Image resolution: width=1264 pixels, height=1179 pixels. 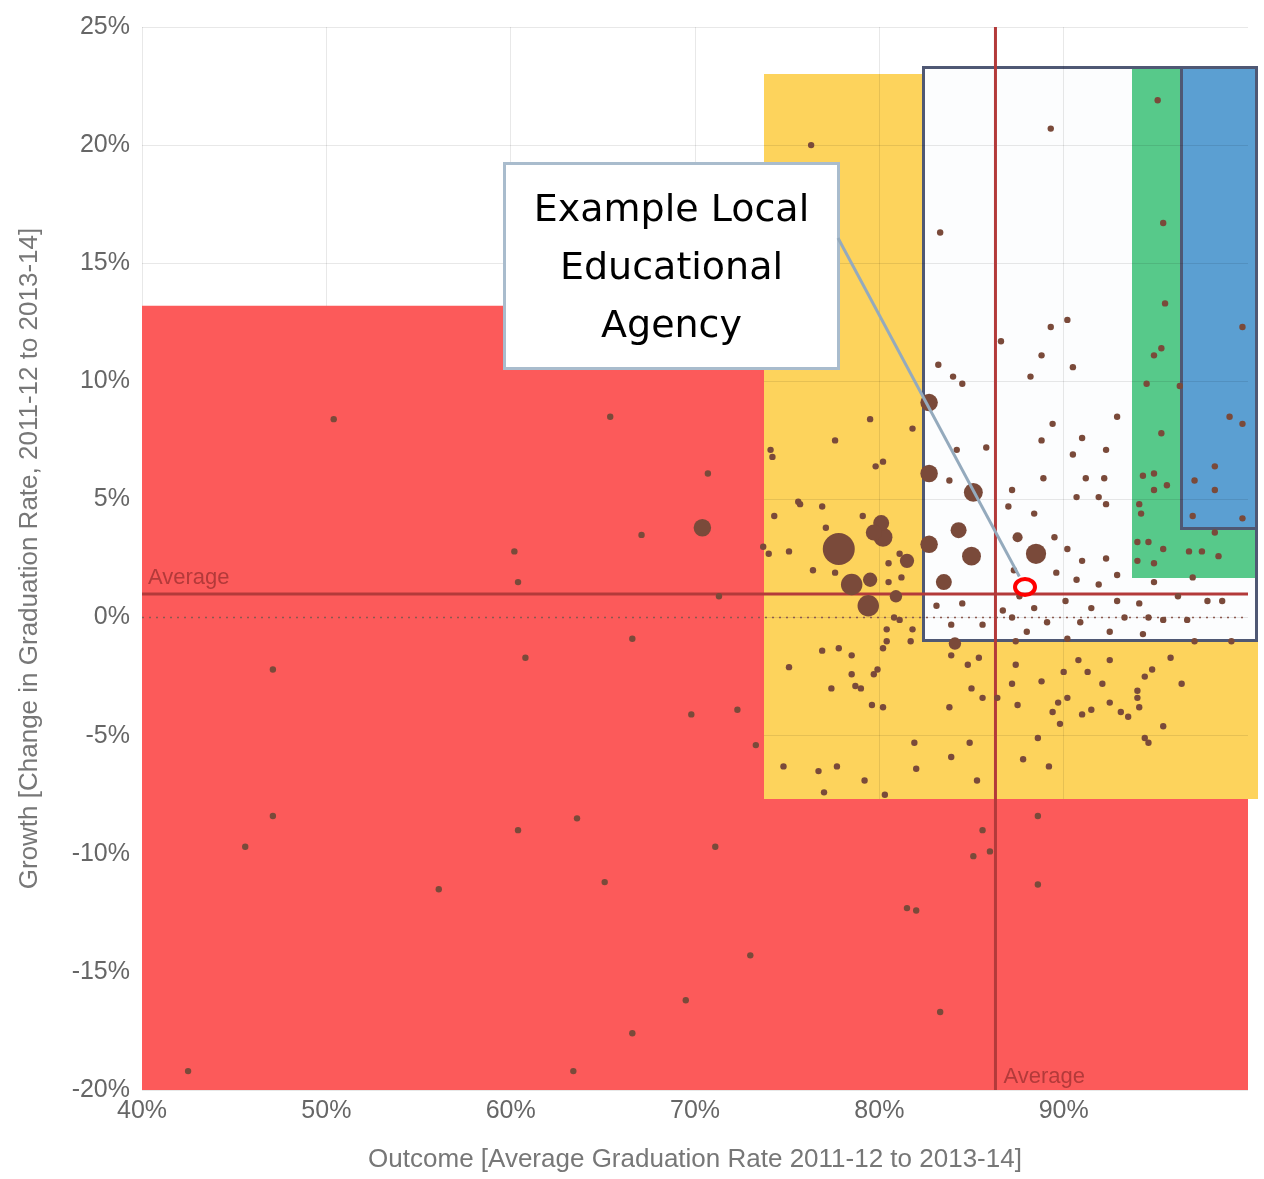 I want to click on annotation: Example Local Educational Agency, so click(x=671, y=266).